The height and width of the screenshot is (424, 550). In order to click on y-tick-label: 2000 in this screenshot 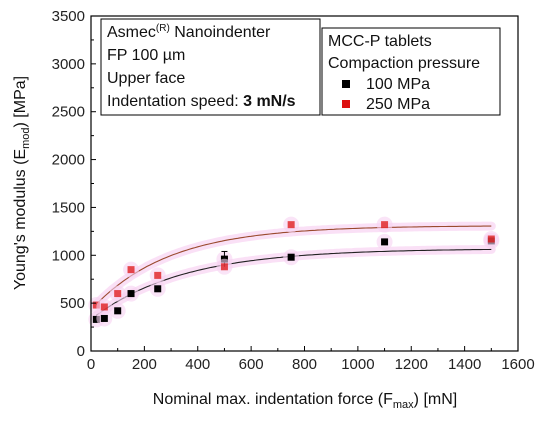, I will do `click(68, 160)`.